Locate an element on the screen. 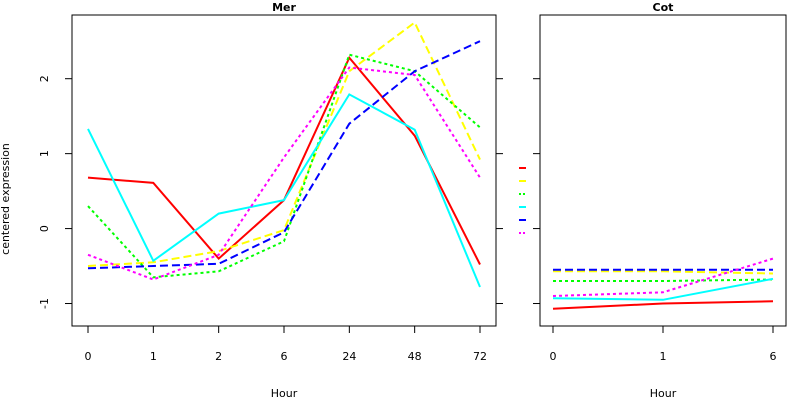 The image size is (800, 400). panel-cot-series is located at coordinates (663, 283).